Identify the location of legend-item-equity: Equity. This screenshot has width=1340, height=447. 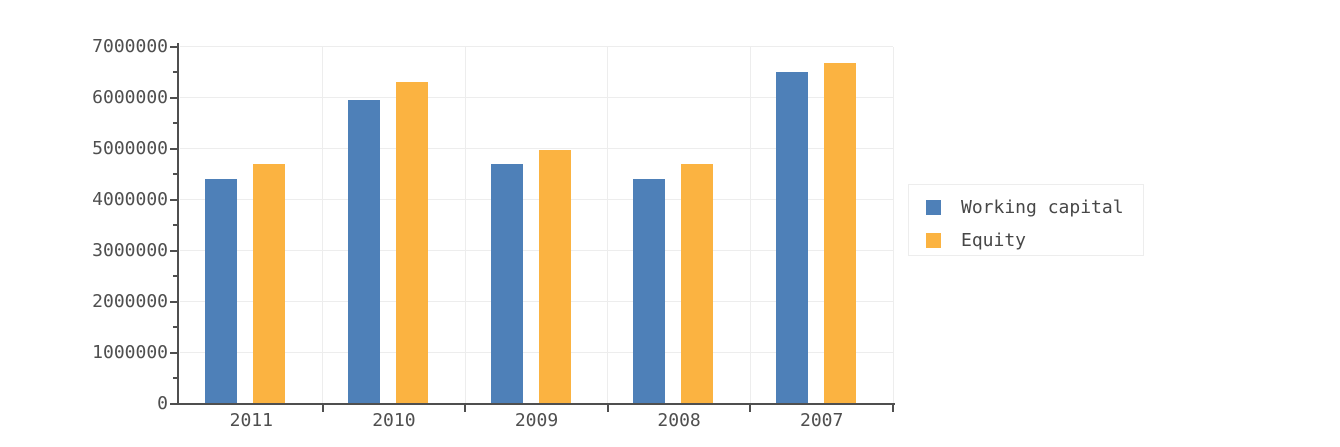
(1026, 241).